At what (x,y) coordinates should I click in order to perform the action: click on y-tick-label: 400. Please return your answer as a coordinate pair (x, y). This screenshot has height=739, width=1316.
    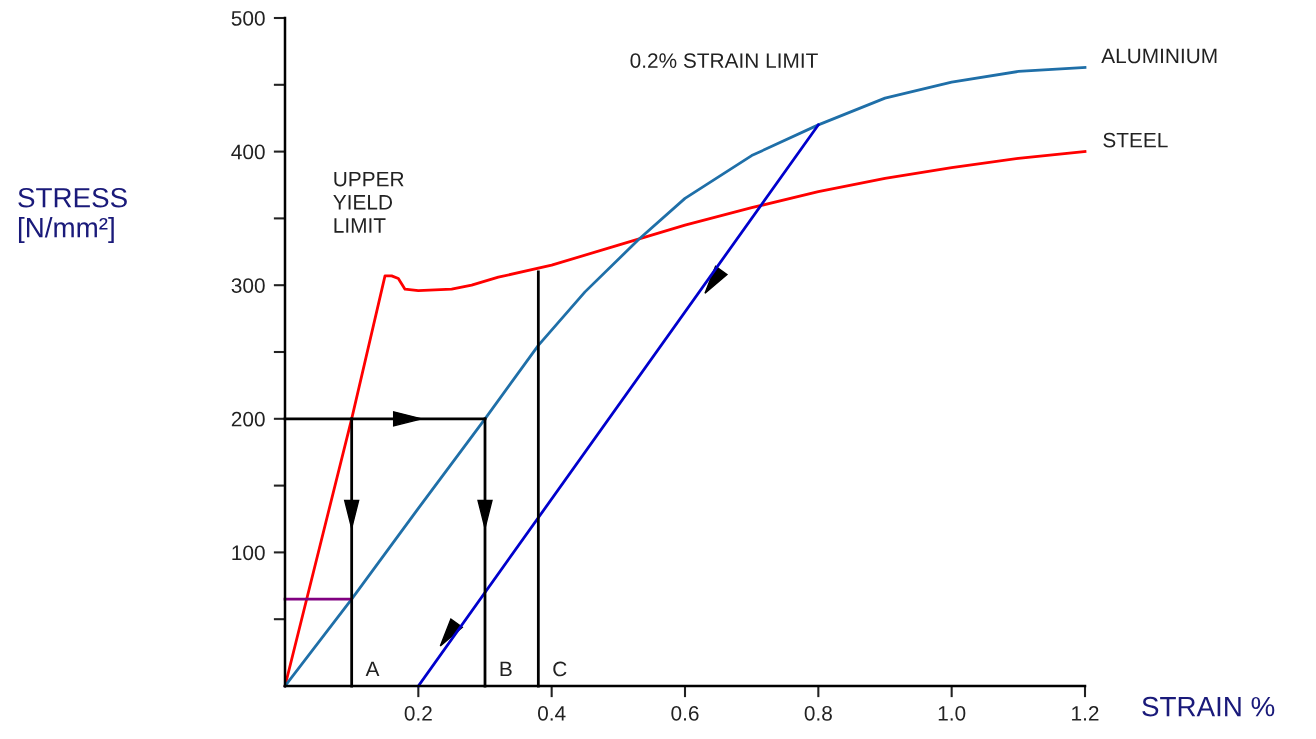
    Looking at the image, I should click on (248, 152).